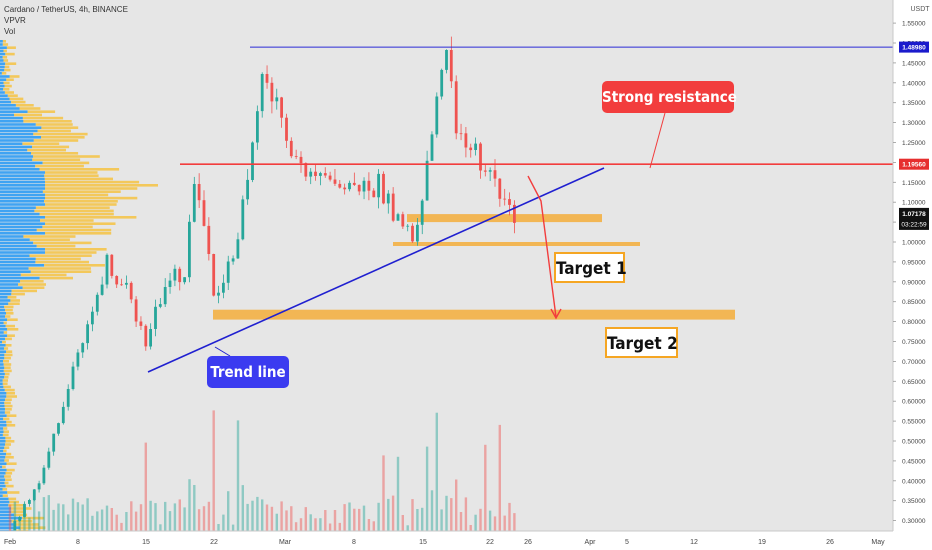 This screenshot has height=550, width=932. I want to click on price-tick-label: 0.50000, so click(914, 442).